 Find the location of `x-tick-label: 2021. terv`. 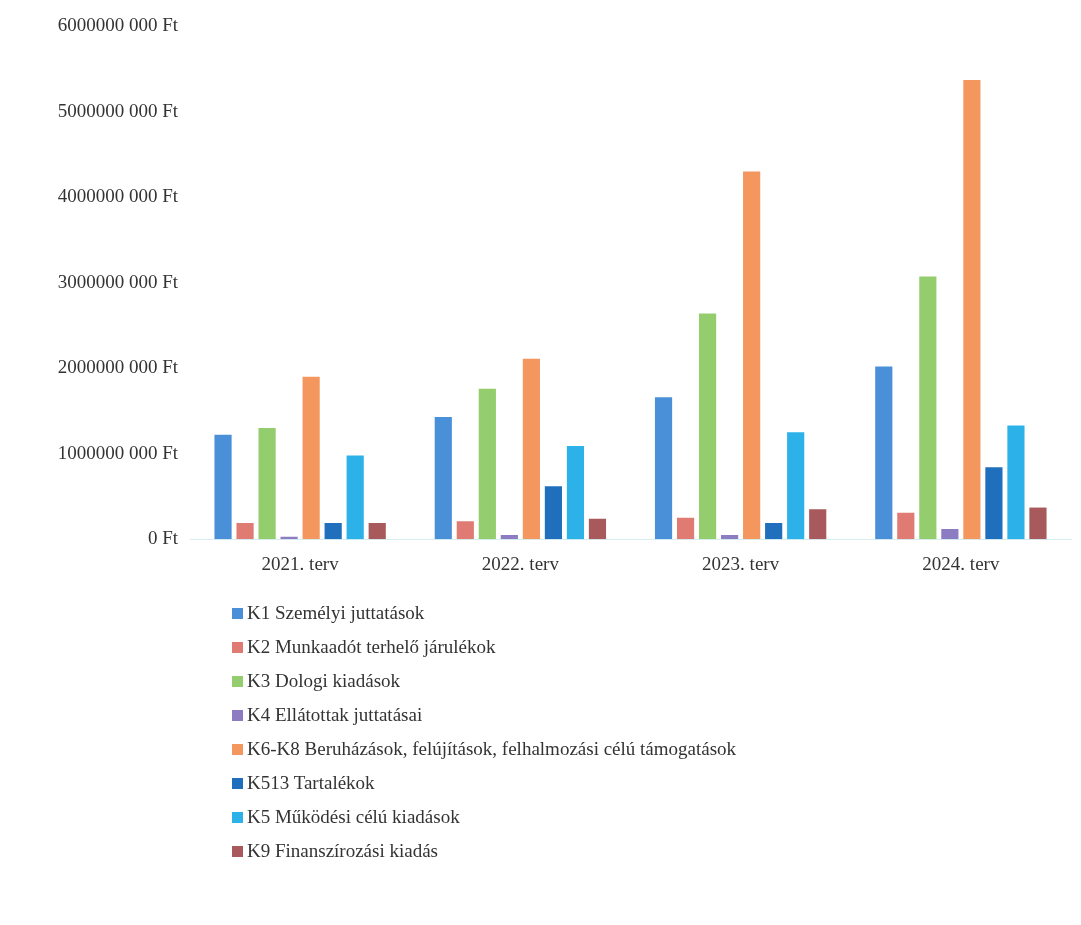

x-tick-label: 2021. terv is located at coordinates (300, 563).